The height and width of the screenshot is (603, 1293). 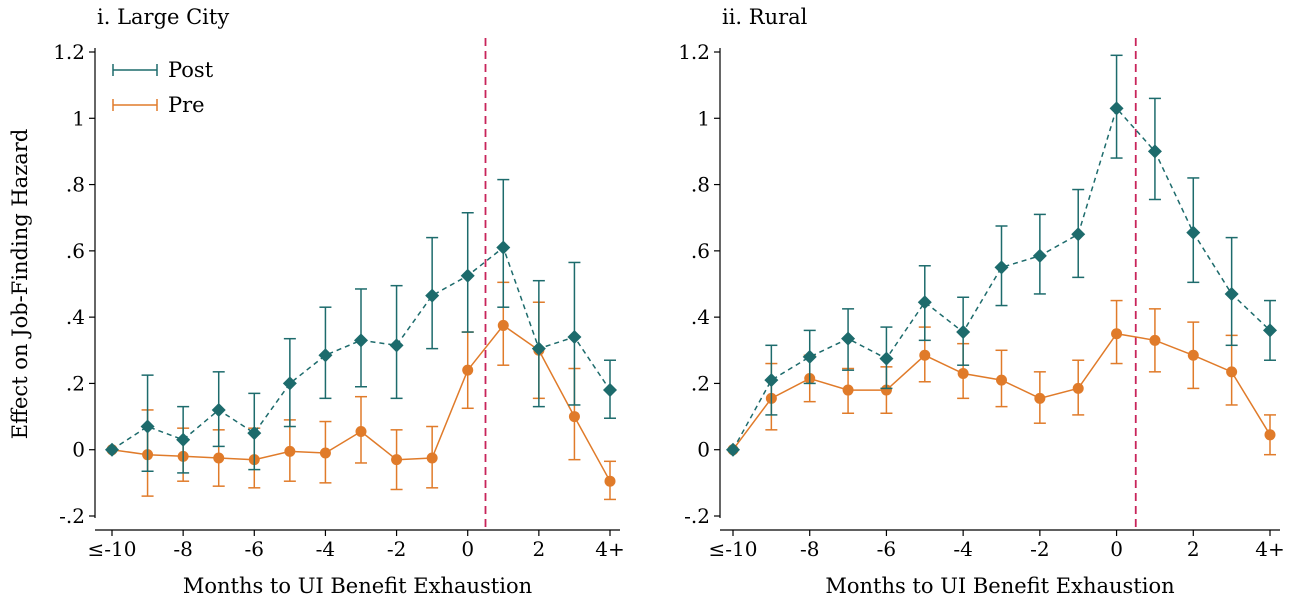 I want to click on legend-label: Post, so click(x=191, y=70).